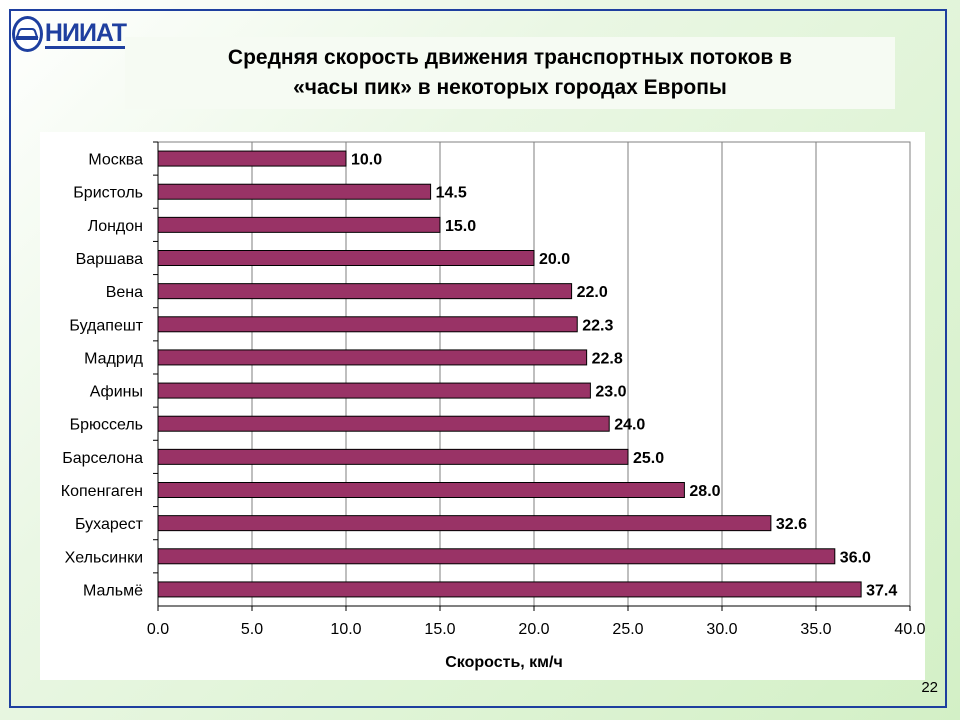 Image resolution: width=960 pixels, height=720 pixels. Describe the element at coordinates (554, 259) in the screenshot. I see `data-label: 20.0` at that location.